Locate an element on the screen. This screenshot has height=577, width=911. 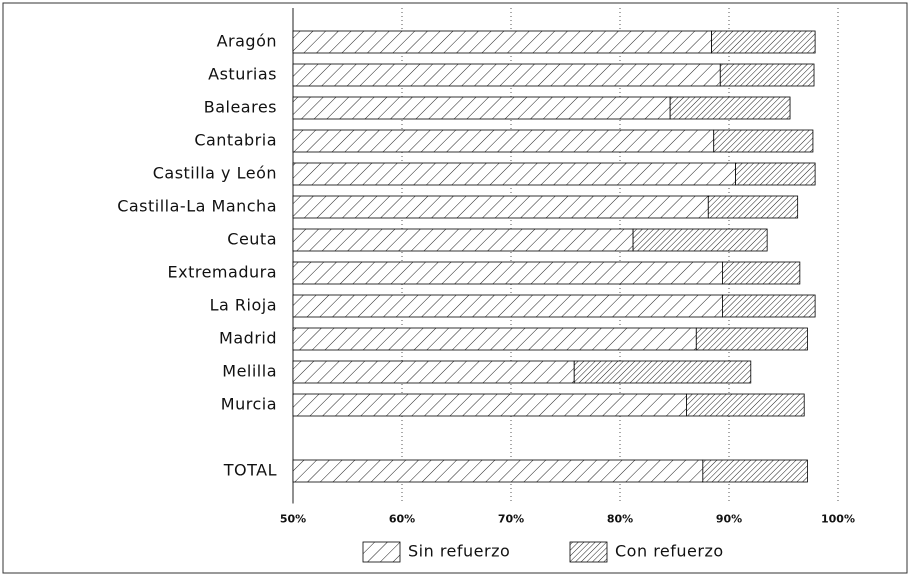
y-tick-label: Madrid is located at coordinates (248, 338).